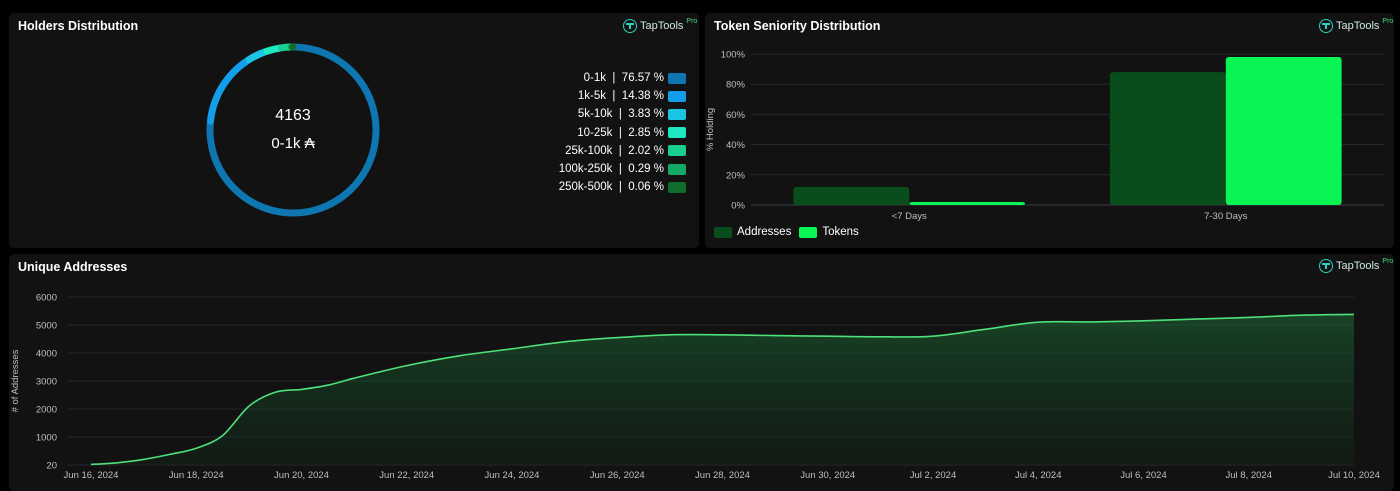 The height and width of the screenshot is (491, 1400). What do you see at coordinates (620, 96) in the screenshot?
I see `legend-label: 1k-5k | 14.38 %` at bounding box center [620, 96].